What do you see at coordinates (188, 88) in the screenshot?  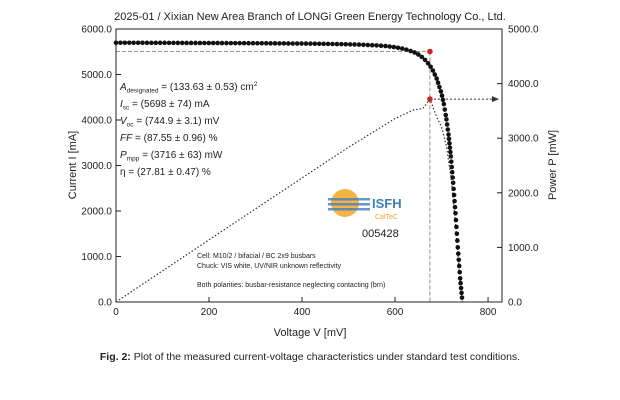 I see `area-annotation: Adesignated = (133.63 ± 0.53) cm2` at bounding box center [188, 88].